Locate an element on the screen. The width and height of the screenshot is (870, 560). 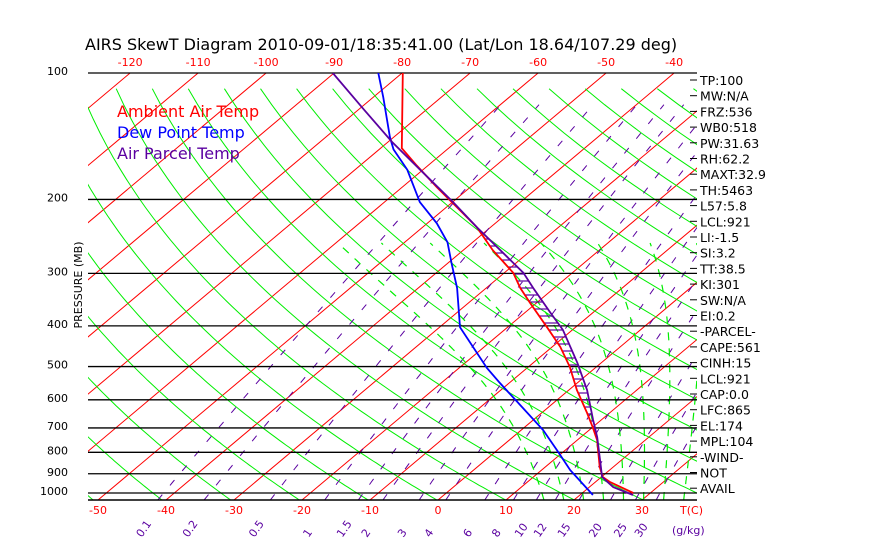
y-axis-label: PRESSURE (MB) is located at coordinates (78, 285).